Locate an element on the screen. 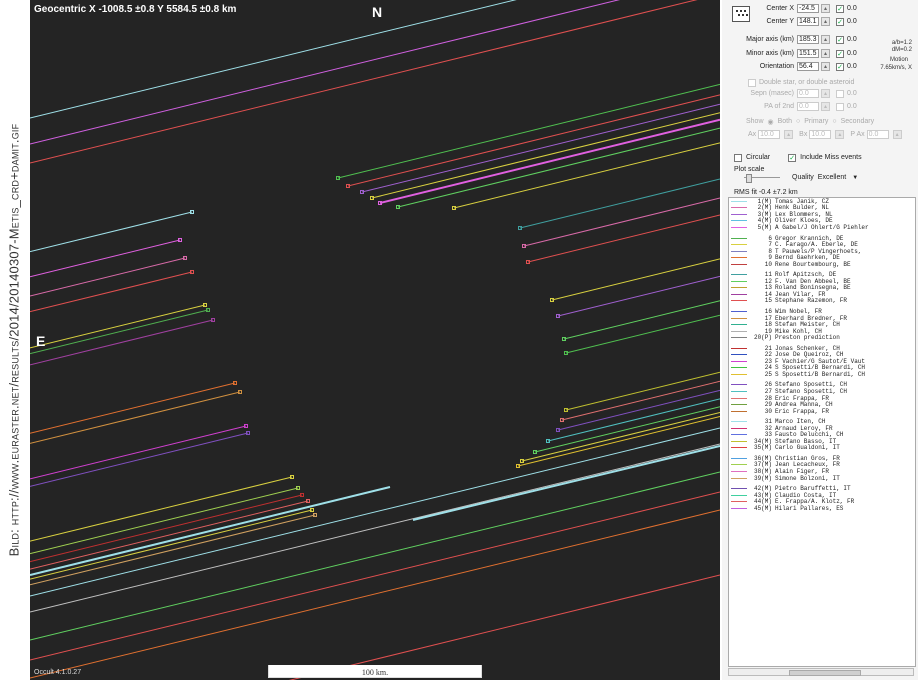  list-item: 25 S Sposetti/B Bernardi, CH is located at coordinates (822, 374).